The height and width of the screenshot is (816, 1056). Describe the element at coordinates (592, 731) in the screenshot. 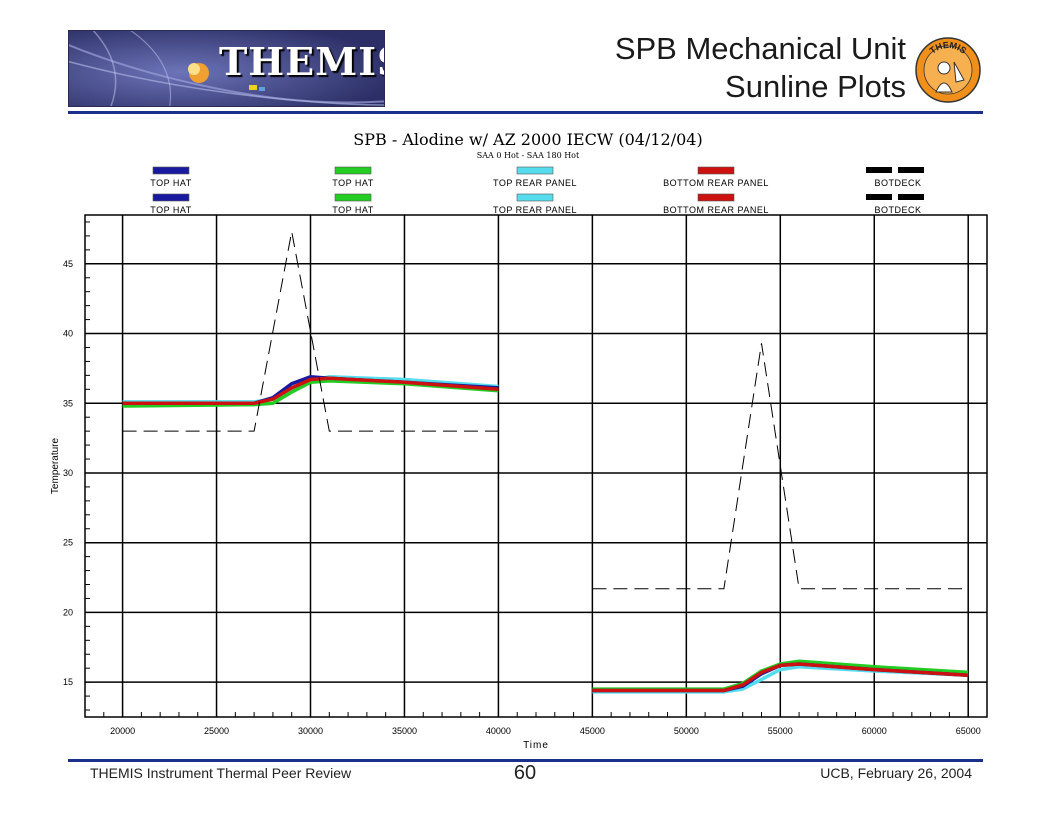

I see `x-tick-label: 45000` at that location.